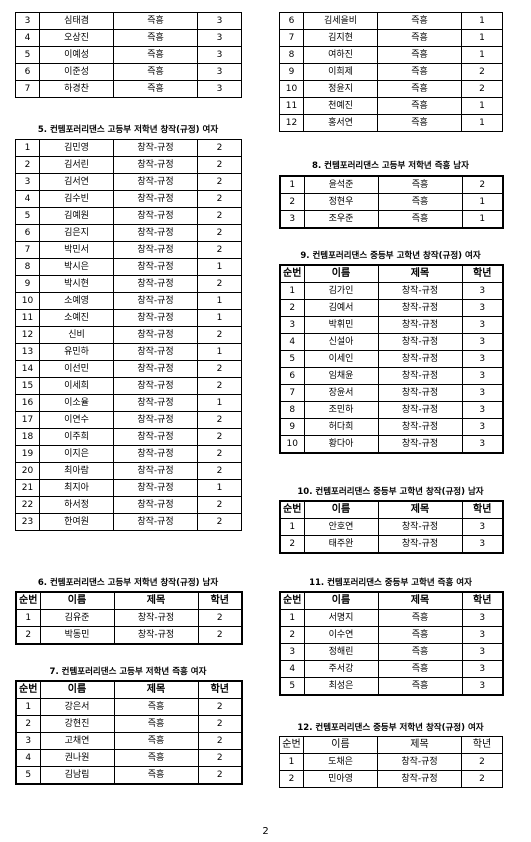  Describe the element at coordinates (76, 72) in the screenshot. I see `cell-name: 이준성` at that location.